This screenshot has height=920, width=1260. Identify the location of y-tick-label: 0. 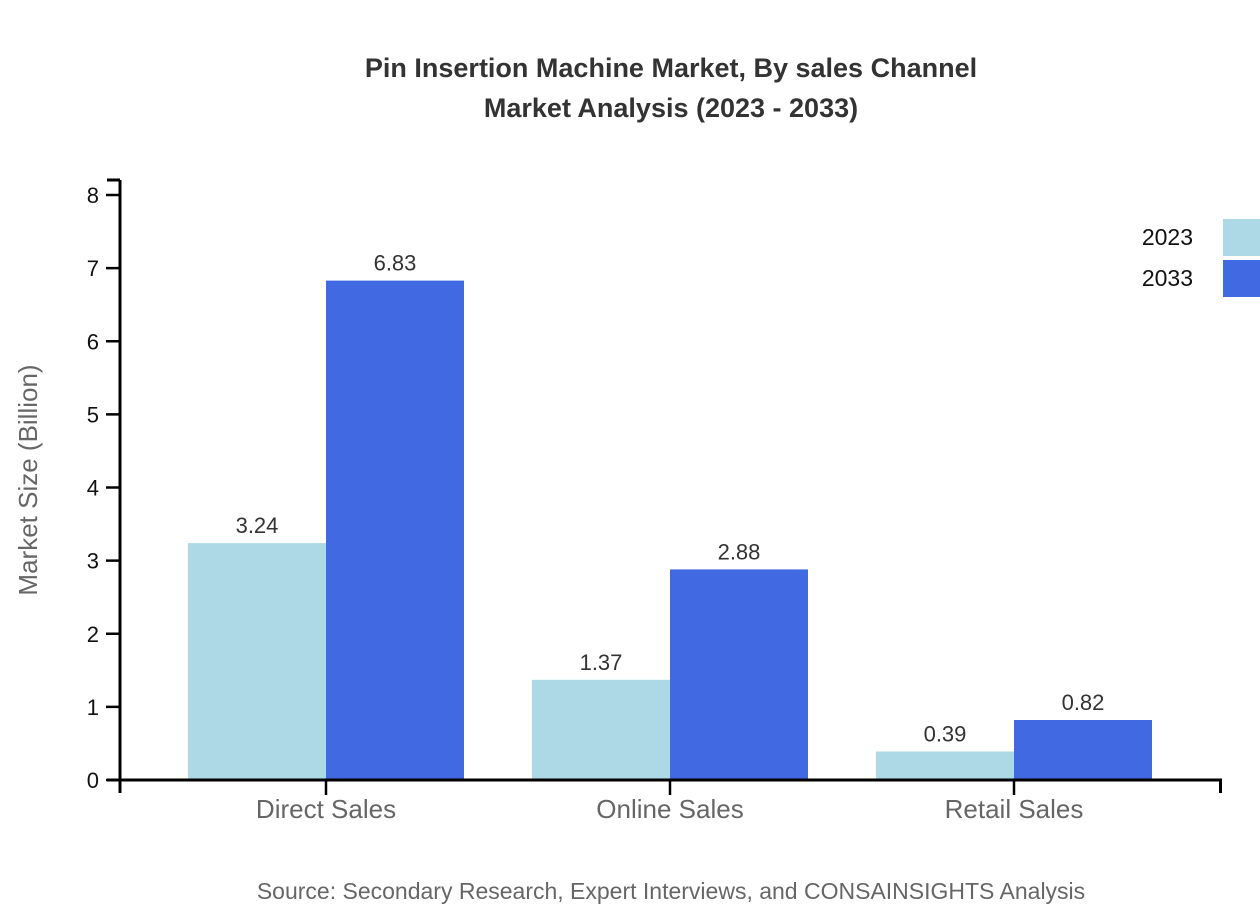
(93, 780).